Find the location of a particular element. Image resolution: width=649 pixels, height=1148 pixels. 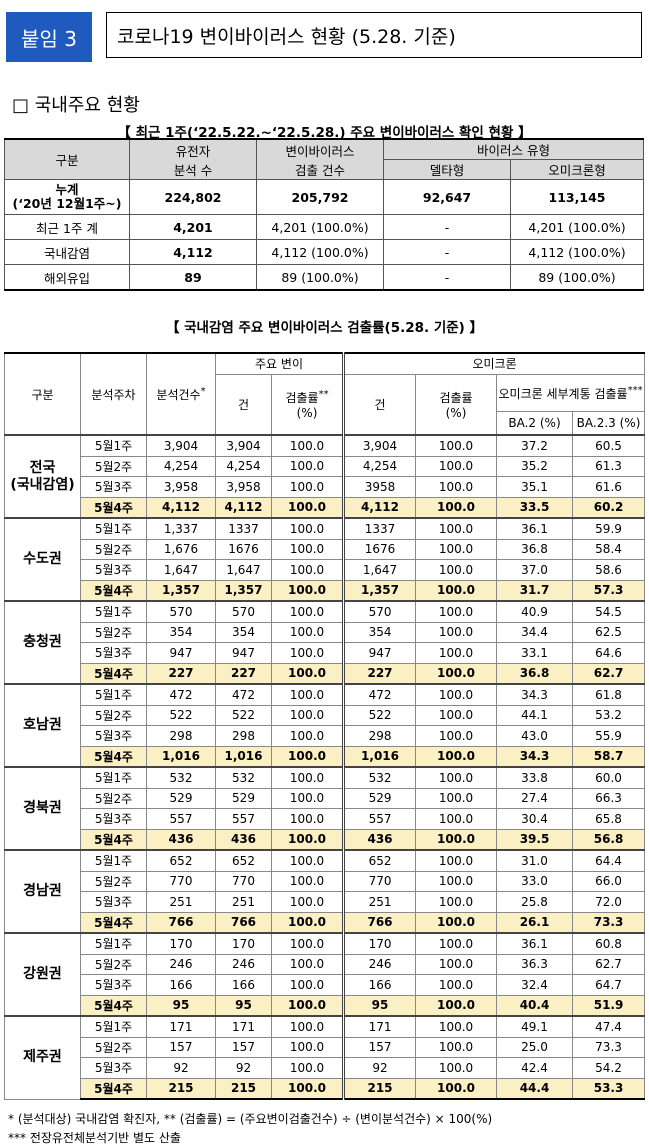

table-cell: 51.9 is located at coordinates (609, 1005).